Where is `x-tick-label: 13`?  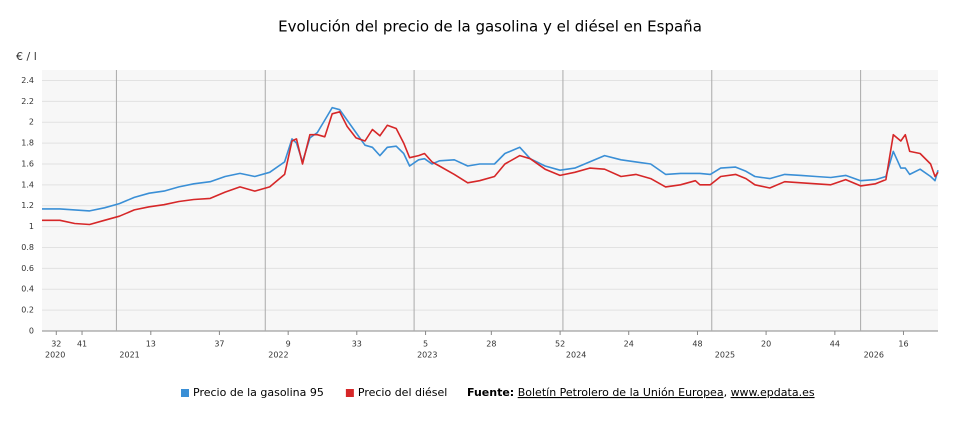
x-tick-label: 13 is located at coordinates (151, 344).